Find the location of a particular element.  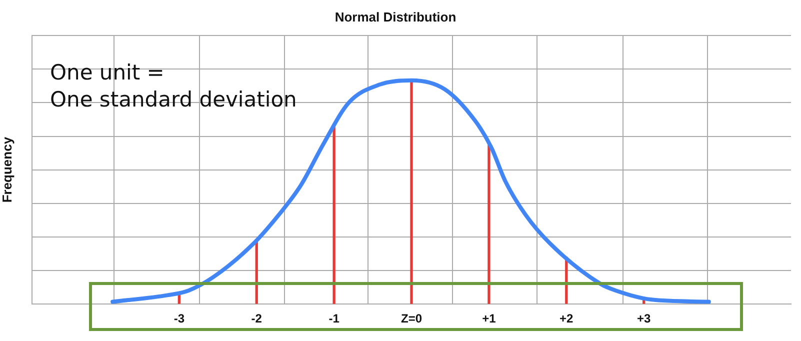

x-tick-label: +3 is located at coordinates (644, 319).